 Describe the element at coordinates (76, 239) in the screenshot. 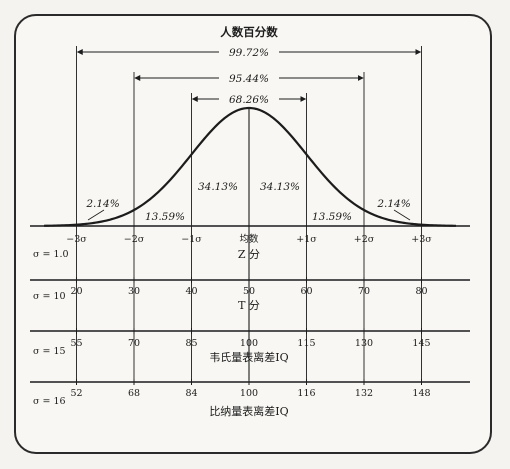

I see `sigma-tick-label: −3σ` at that location.